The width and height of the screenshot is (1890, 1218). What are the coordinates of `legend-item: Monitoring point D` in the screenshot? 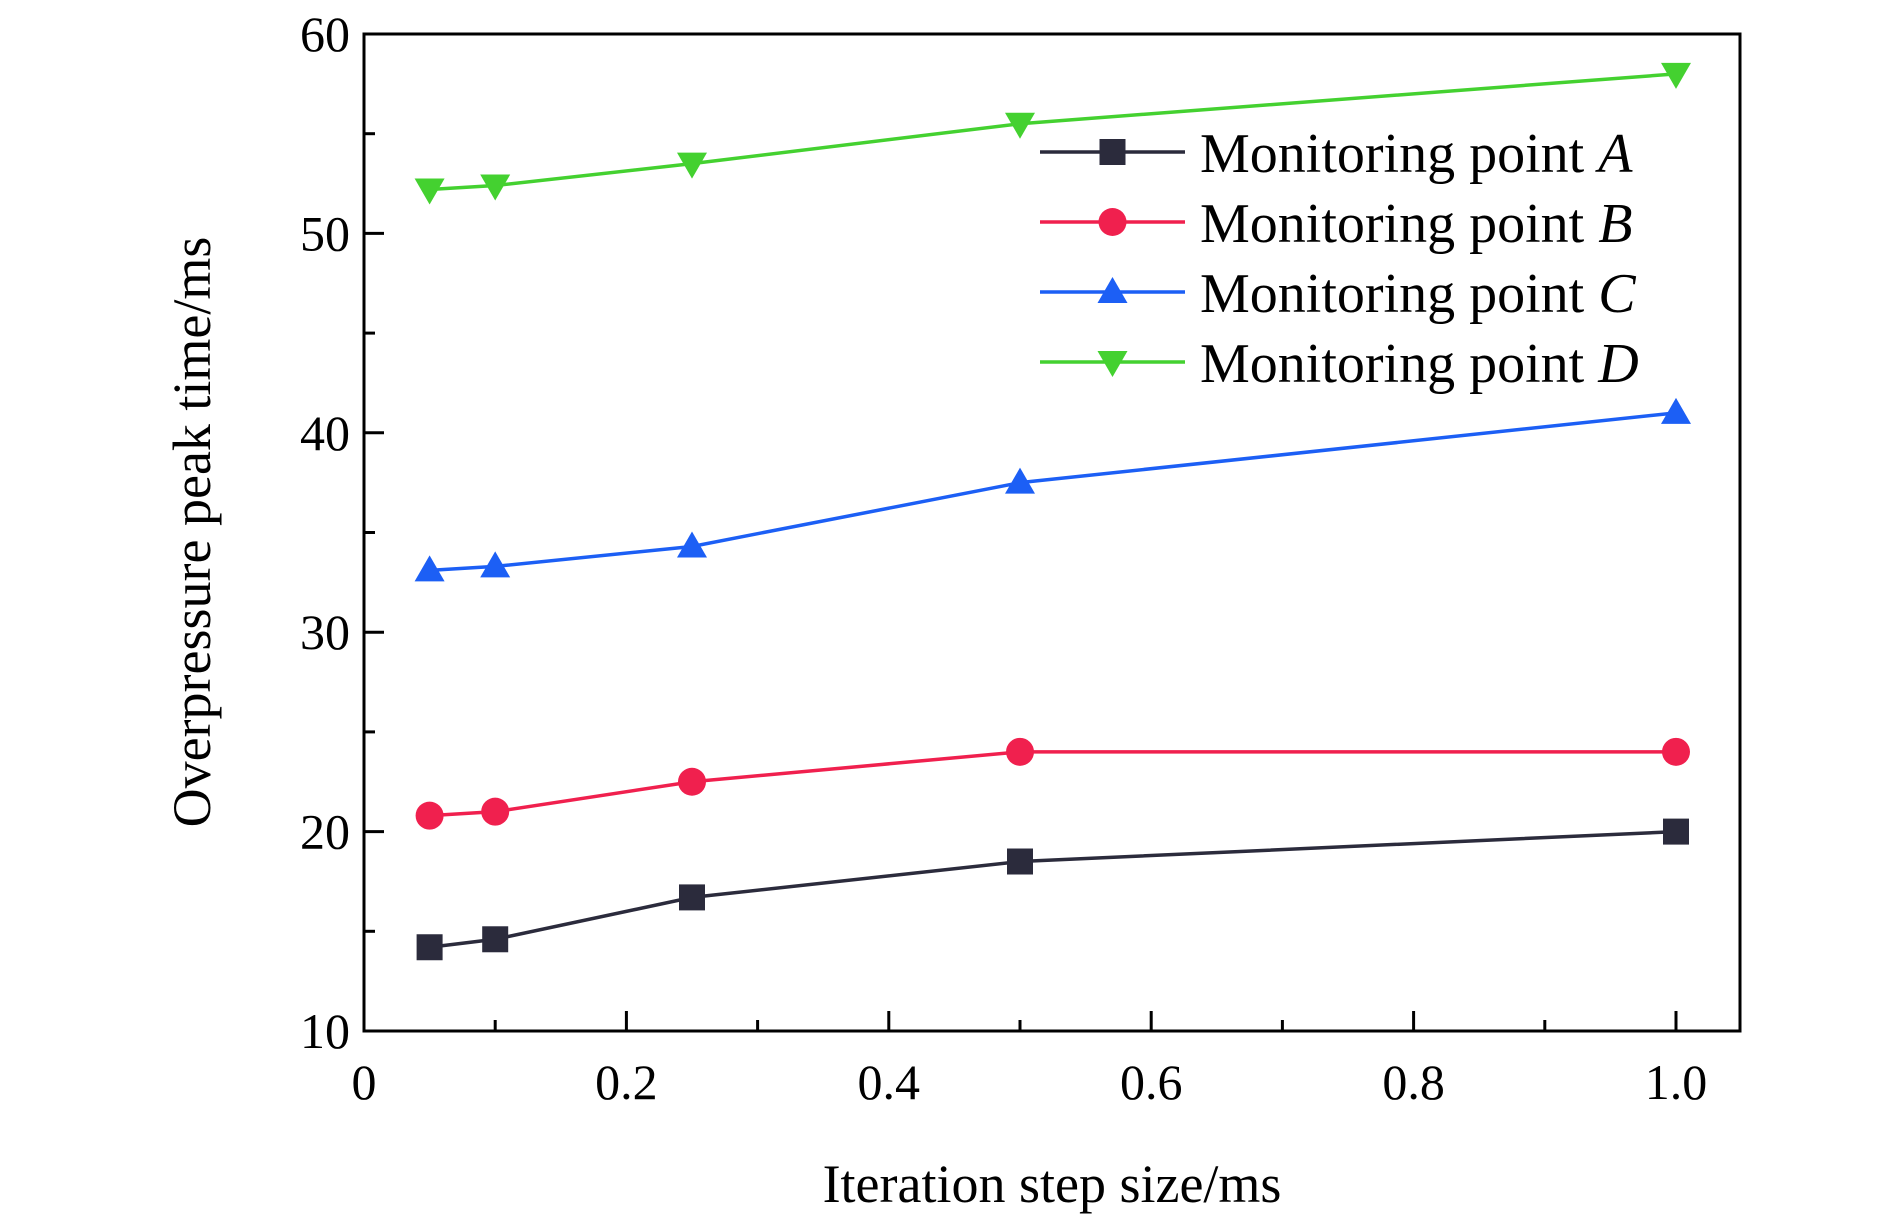 It's located at (1339, 364).